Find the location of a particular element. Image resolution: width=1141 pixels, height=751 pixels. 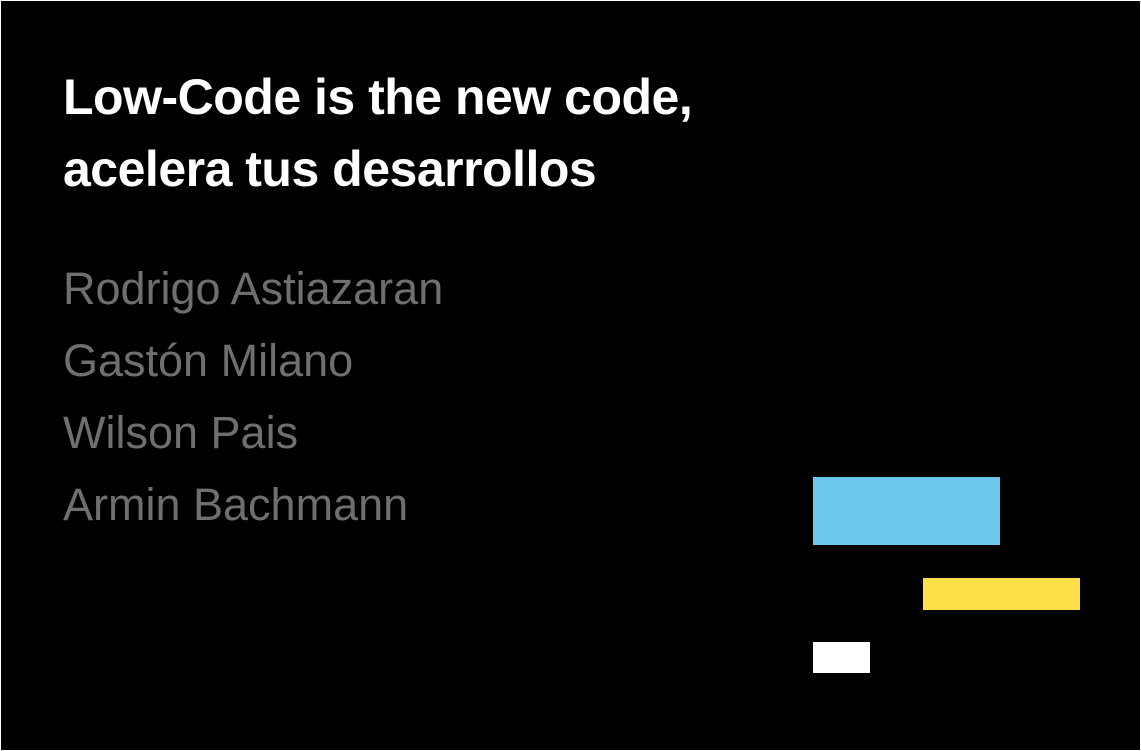

speaker: Wilson Pais is located at coordinates (181, 432).